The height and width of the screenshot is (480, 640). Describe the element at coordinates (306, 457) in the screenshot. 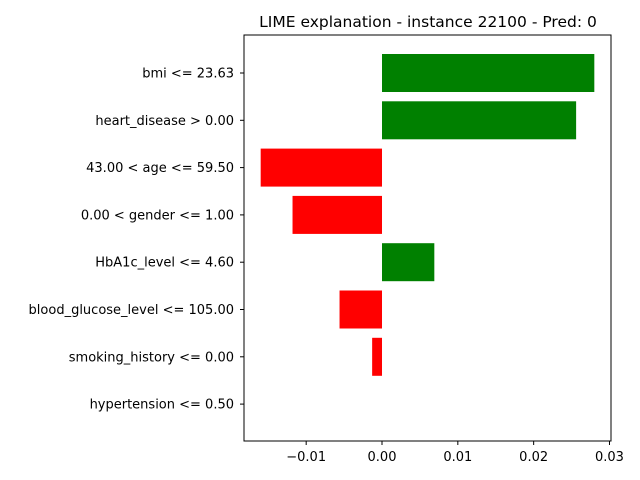

I see `x-tick-label: −0.01` at that location.